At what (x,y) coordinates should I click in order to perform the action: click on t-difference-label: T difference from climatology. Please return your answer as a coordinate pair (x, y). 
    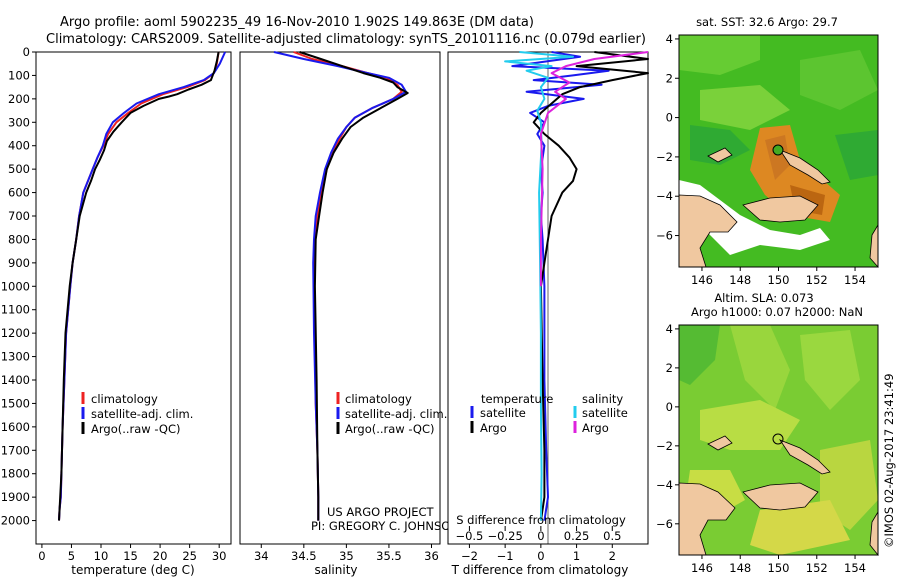
    Looking at the image, I should click on (540, 570).